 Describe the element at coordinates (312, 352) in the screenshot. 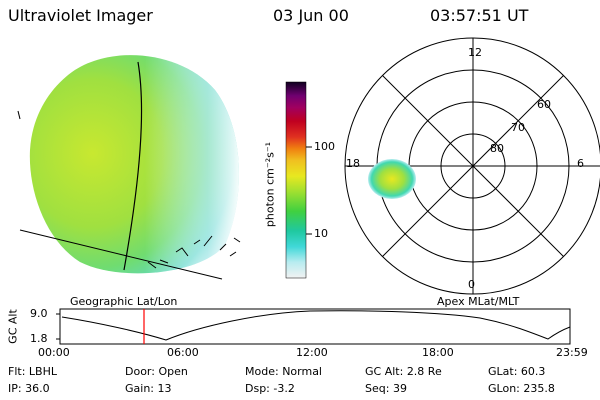

I see `timeline-xtick-1200: 12:00` at that location.